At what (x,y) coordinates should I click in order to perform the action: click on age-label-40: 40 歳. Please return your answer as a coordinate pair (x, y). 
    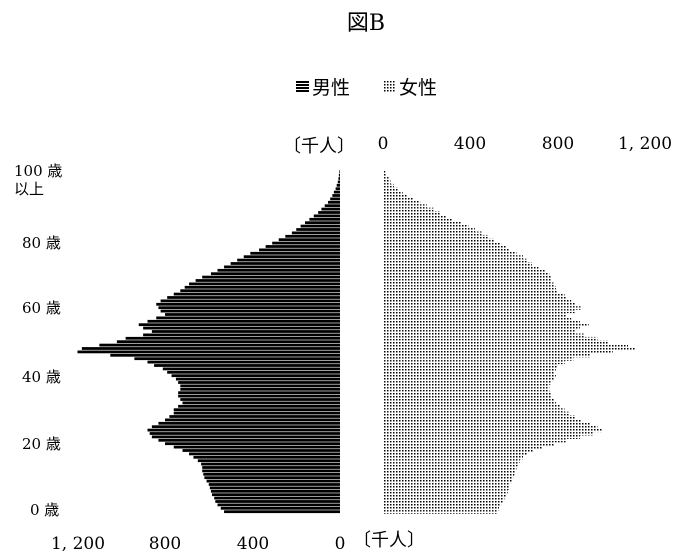
    Looking at the image, I should click on (41, 377).